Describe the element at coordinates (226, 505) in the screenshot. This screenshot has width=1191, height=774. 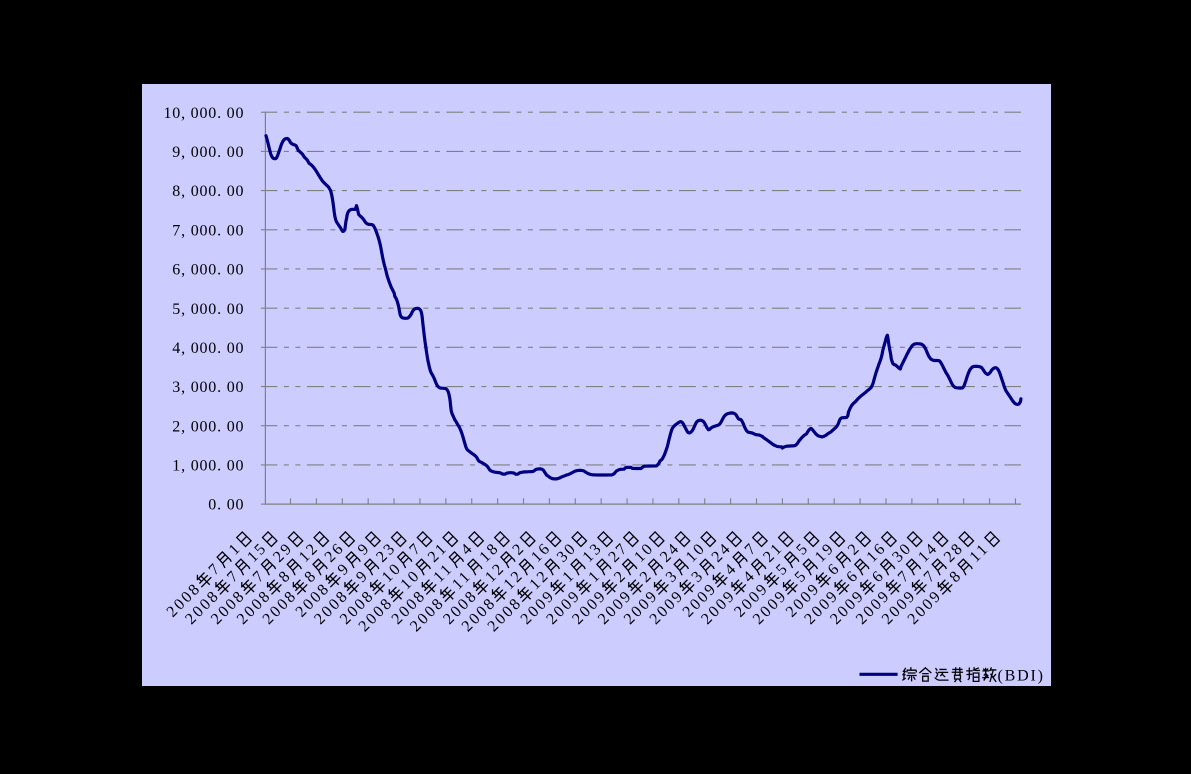
I see `svg-text: 0. 00` at that location.